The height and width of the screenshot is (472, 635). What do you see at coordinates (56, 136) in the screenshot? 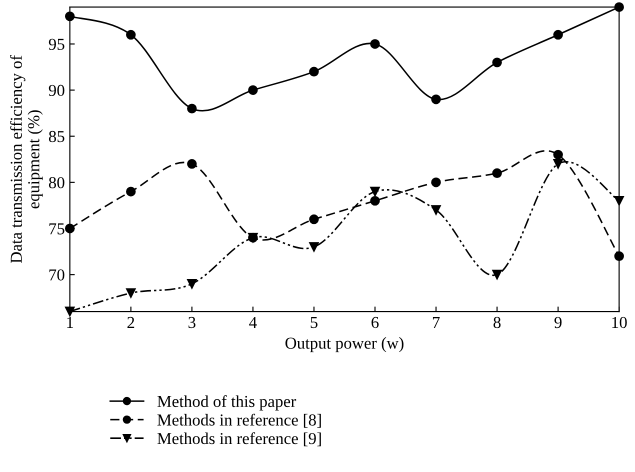
I see `y-tick-label: 85` at bounding box center [56, 136].